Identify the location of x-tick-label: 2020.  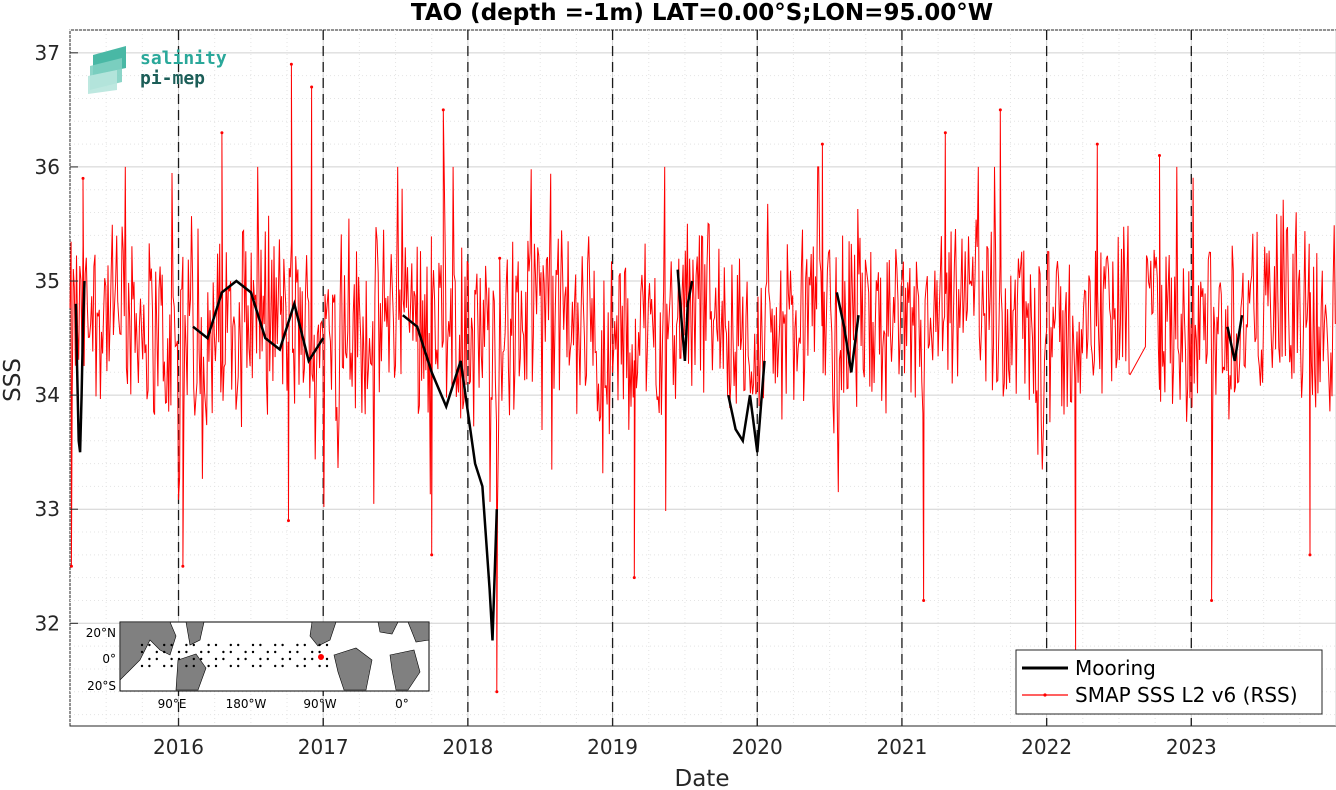
(757, 747).